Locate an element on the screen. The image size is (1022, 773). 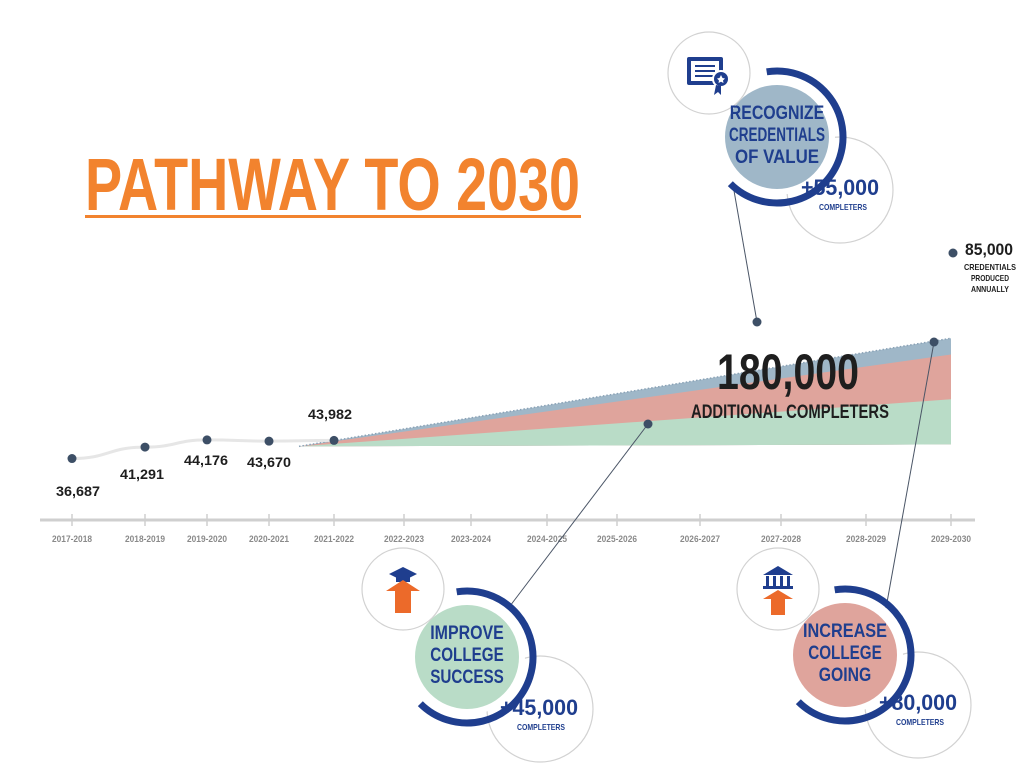
callout-value: +55,000 is located at coordinates (840, 187).